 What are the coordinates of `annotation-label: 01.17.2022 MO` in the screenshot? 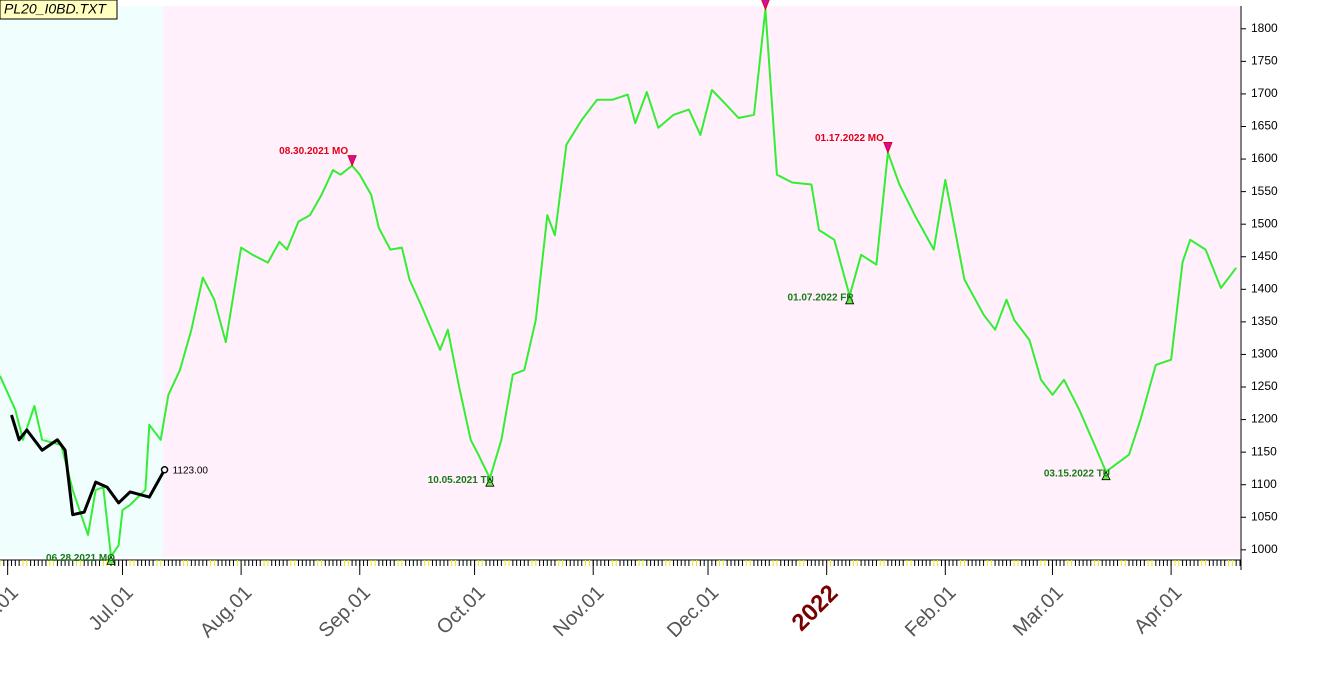 It's located at (849, 138).